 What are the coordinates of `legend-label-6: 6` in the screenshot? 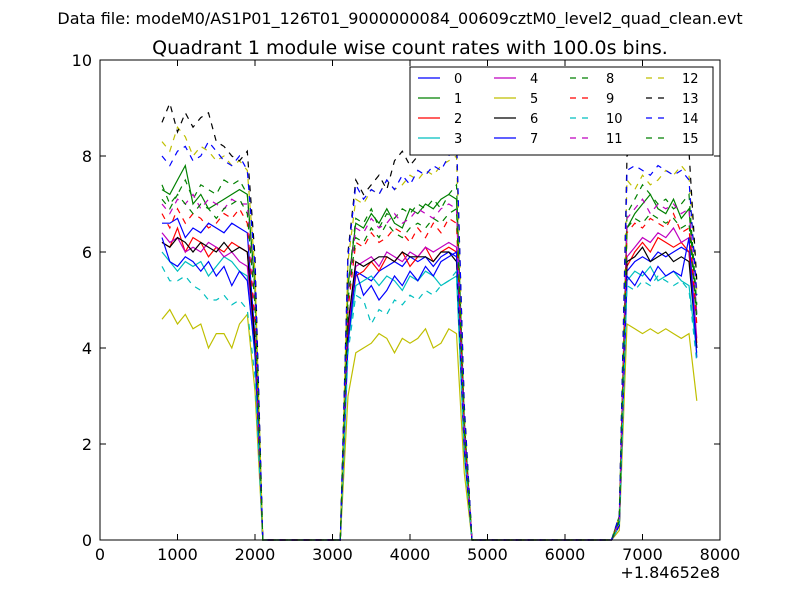 It's located at (534, 119).